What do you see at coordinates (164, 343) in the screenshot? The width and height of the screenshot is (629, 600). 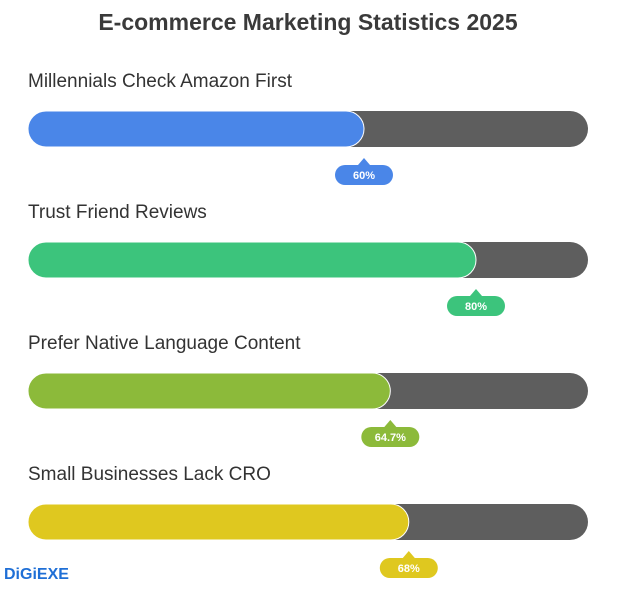 I see `bar-label: Prefer Native Language Content` at bounding box center [164, 343].